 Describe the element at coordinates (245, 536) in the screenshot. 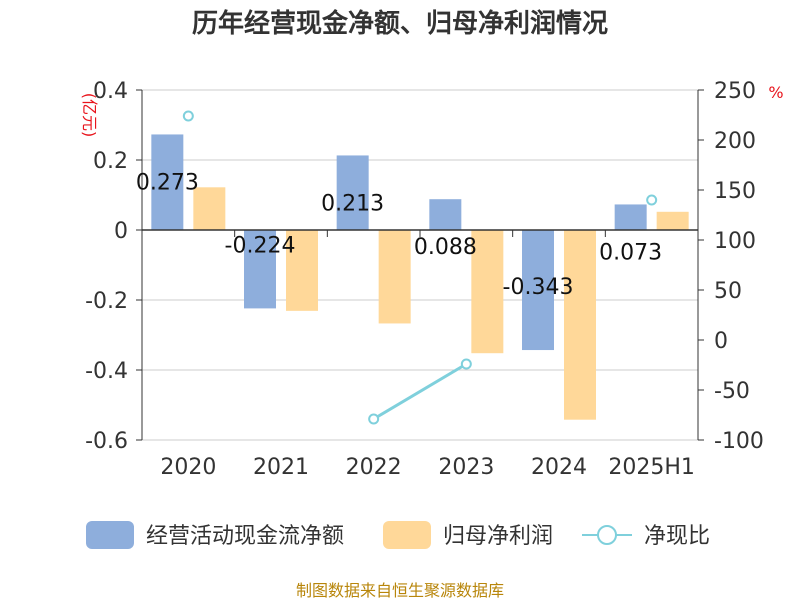

I see `legend-label-cashflow: 经营活动现金流净额` at that location.